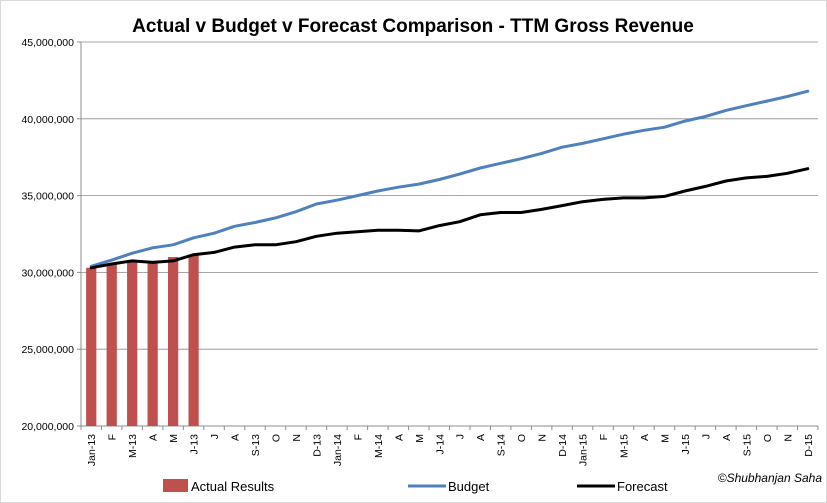 The width and height of the screenshot is (827, 503). Describe the element at coordinates (642, 486) in the screenshot. I see `legend-label-forecast: Forecast` at that location.